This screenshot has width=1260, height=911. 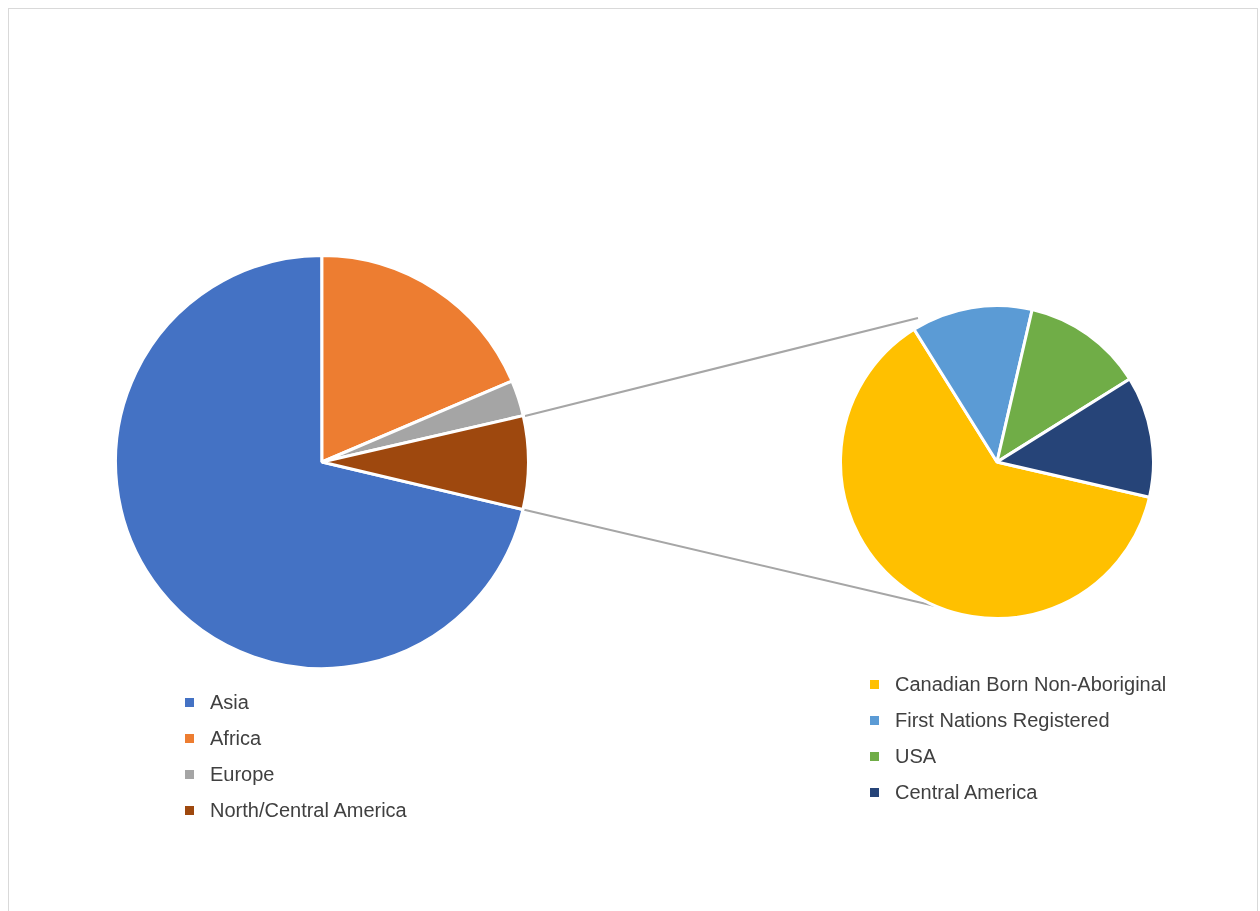 What do you see at coordinates (916, 756) in the screenshot?
I see `legend-label: USA` at bounding box center [916, 756].